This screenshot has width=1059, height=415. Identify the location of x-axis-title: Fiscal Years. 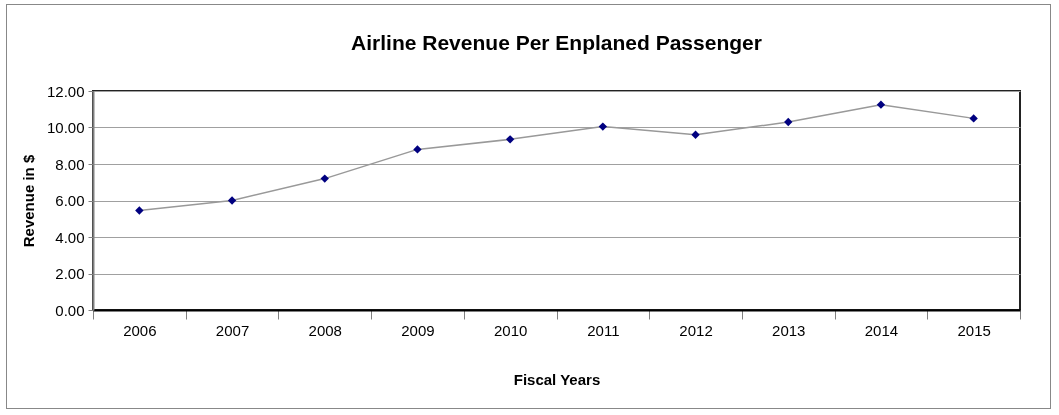
(557, 379).